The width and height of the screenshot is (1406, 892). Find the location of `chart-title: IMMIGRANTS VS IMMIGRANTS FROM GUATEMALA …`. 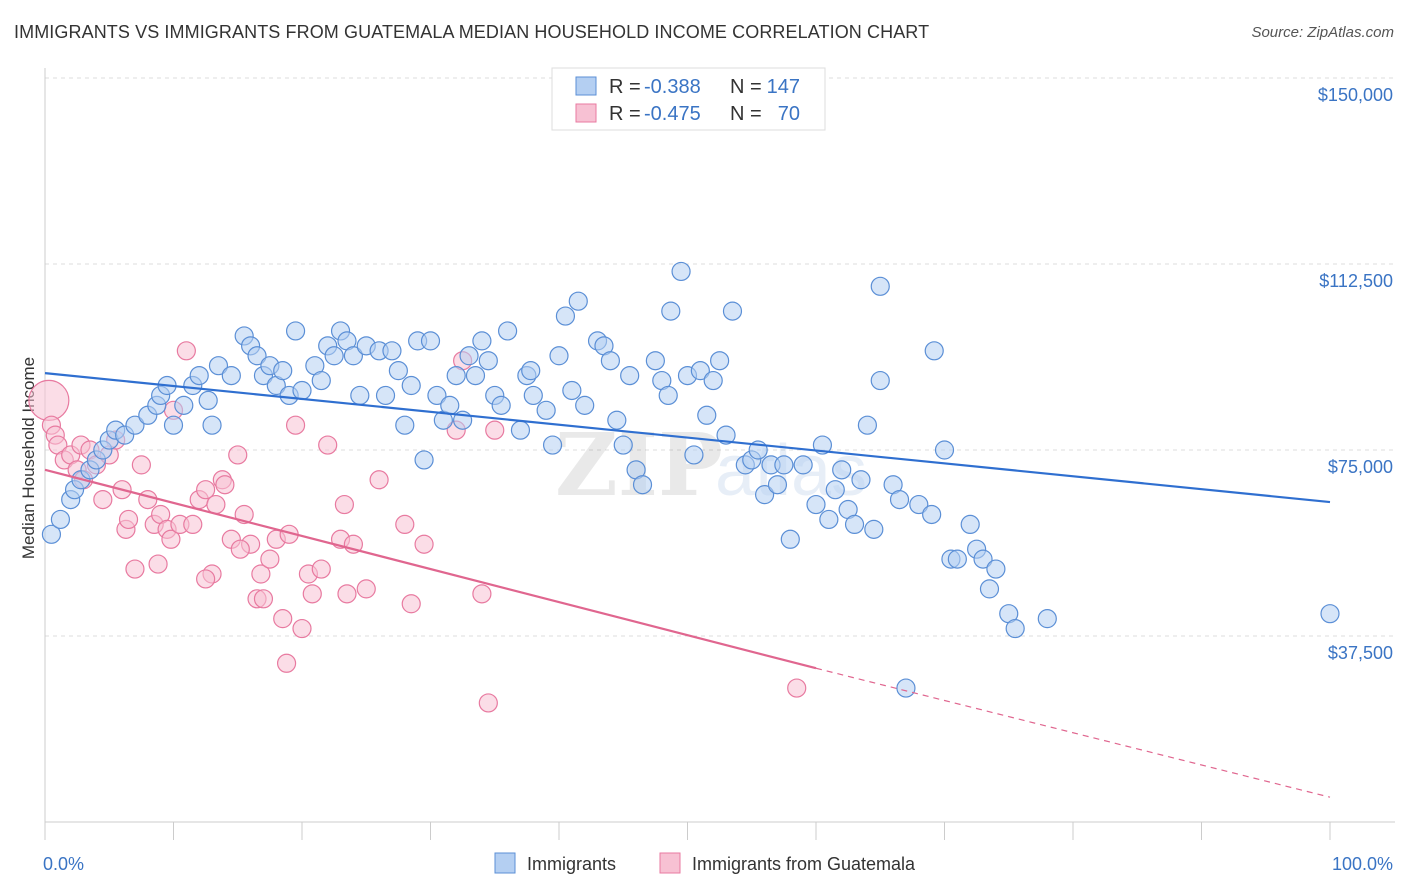

chart-title: IMMIGRANTS VS IMMIGRANTS FROM GUATEMALA … is located at coordinates (472, 32).